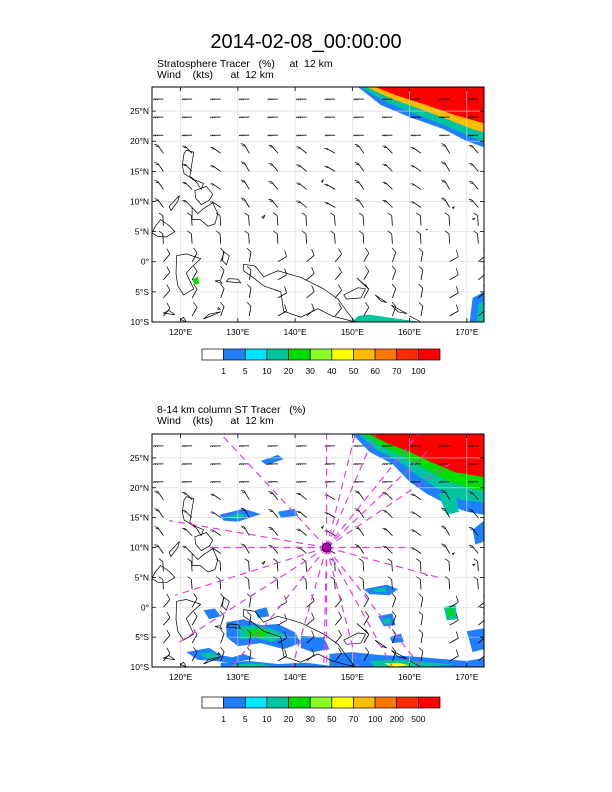  Describe the element at coordinates (181, 677) in the screenshot. I see `x-tick-label: 120°E` at that location.